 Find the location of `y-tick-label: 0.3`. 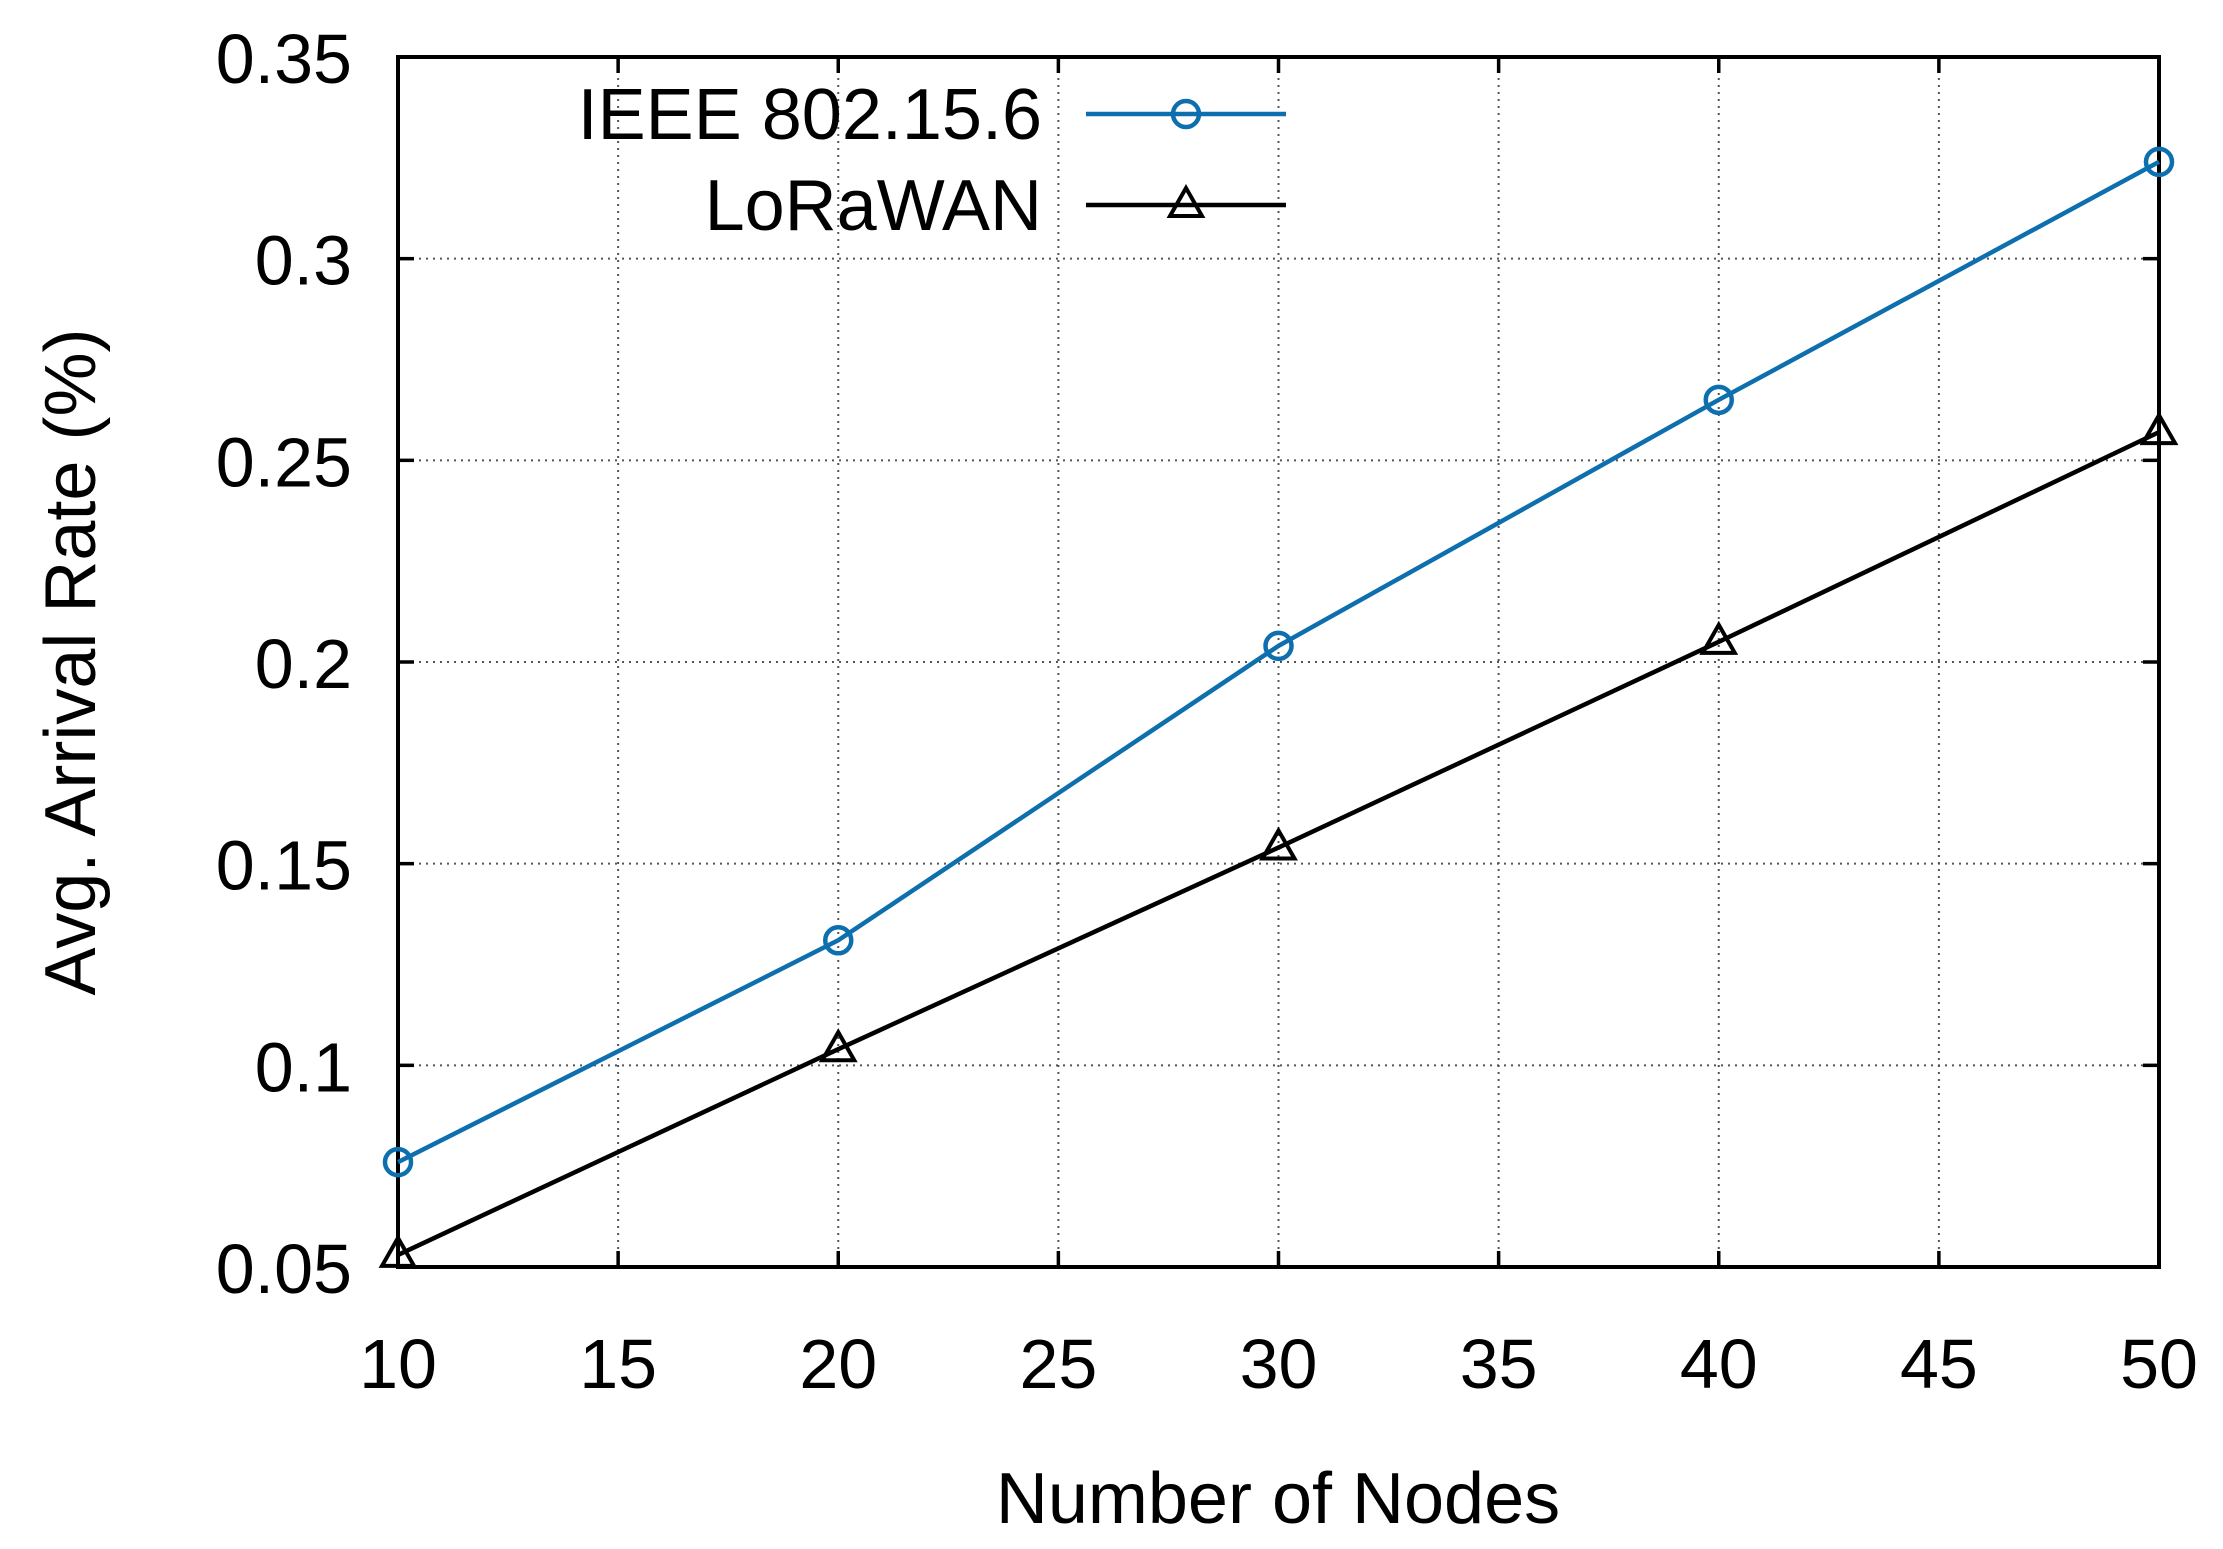

y-tick-label: 0.3 is located at coordinates (303, 261).